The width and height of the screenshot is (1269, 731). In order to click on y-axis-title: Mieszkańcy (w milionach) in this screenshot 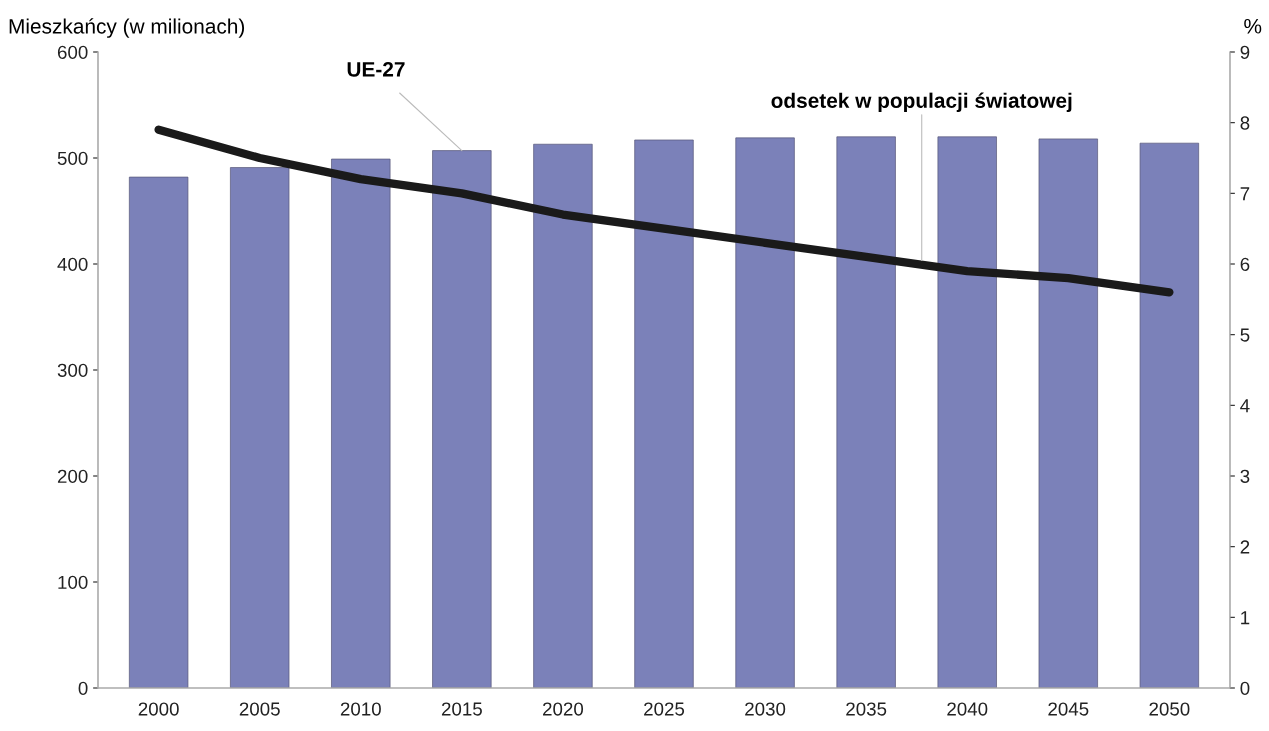, I will do `click(127, 28)`.